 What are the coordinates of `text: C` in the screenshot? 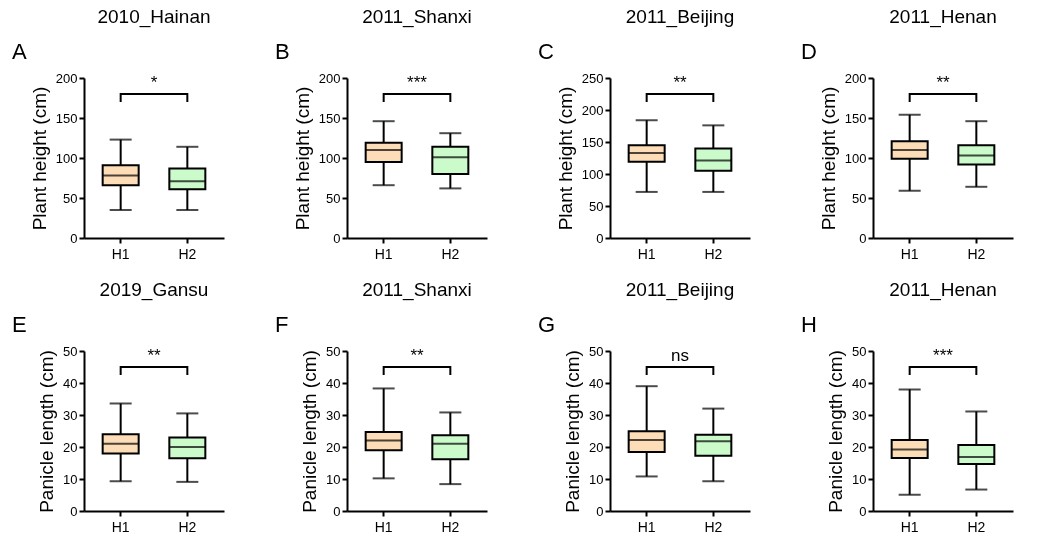 It's located at (546, 51).